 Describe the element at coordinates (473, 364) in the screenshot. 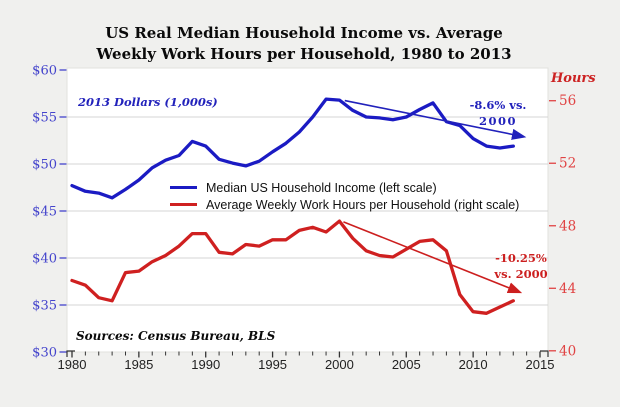

I see `x-axis-tick-label: 2010` at that location.